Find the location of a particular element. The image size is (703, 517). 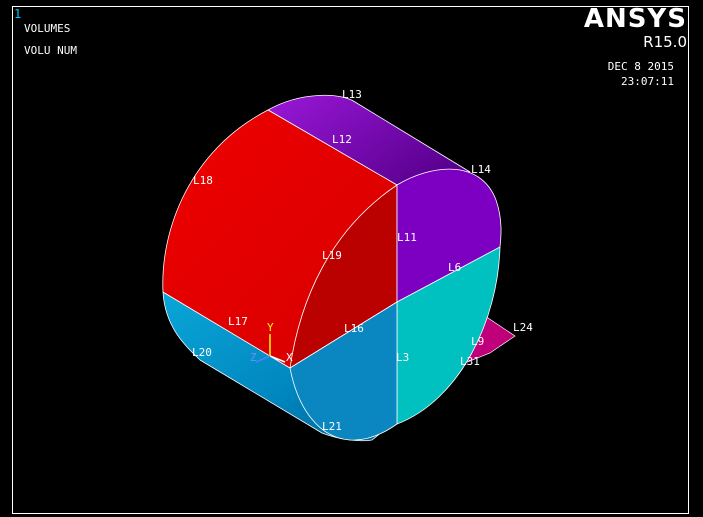

coordinate-triad: Y X Z is located at coordinates (271, 342).